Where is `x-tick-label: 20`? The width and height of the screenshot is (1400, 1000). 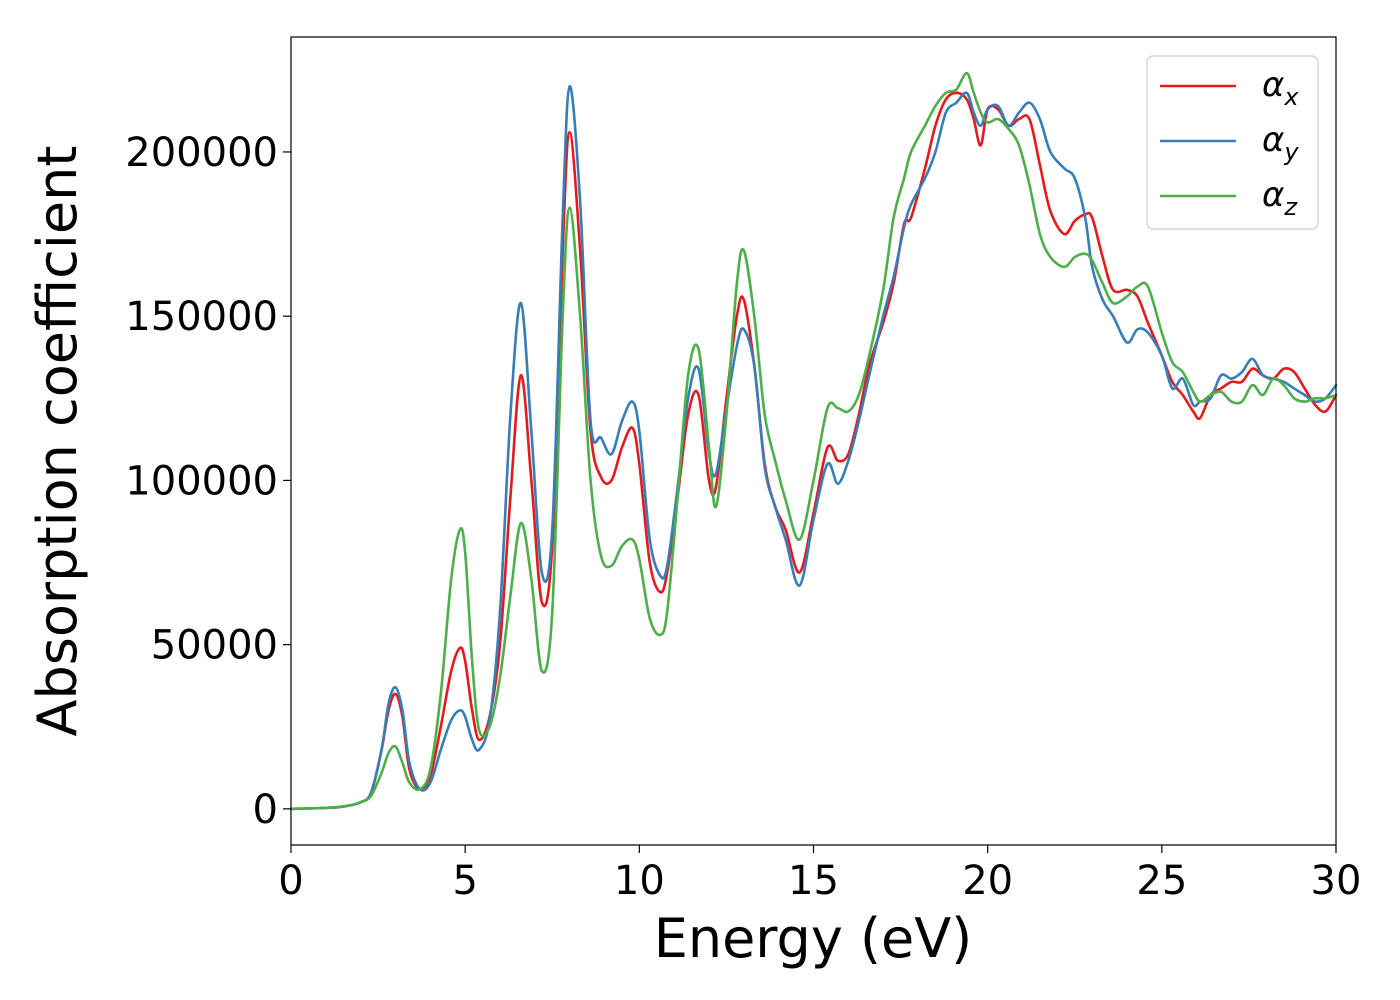 x-tick-label: 20 is located at coordinates (987, 881).